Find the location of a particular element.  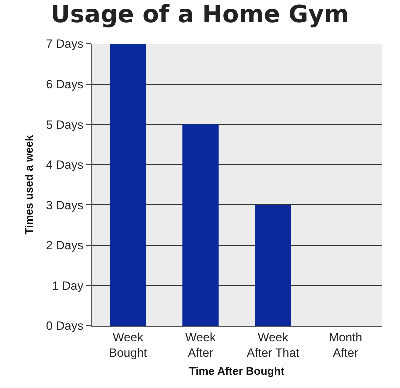

y-tick-label: 0 Days is located at coordinates (65, 326).